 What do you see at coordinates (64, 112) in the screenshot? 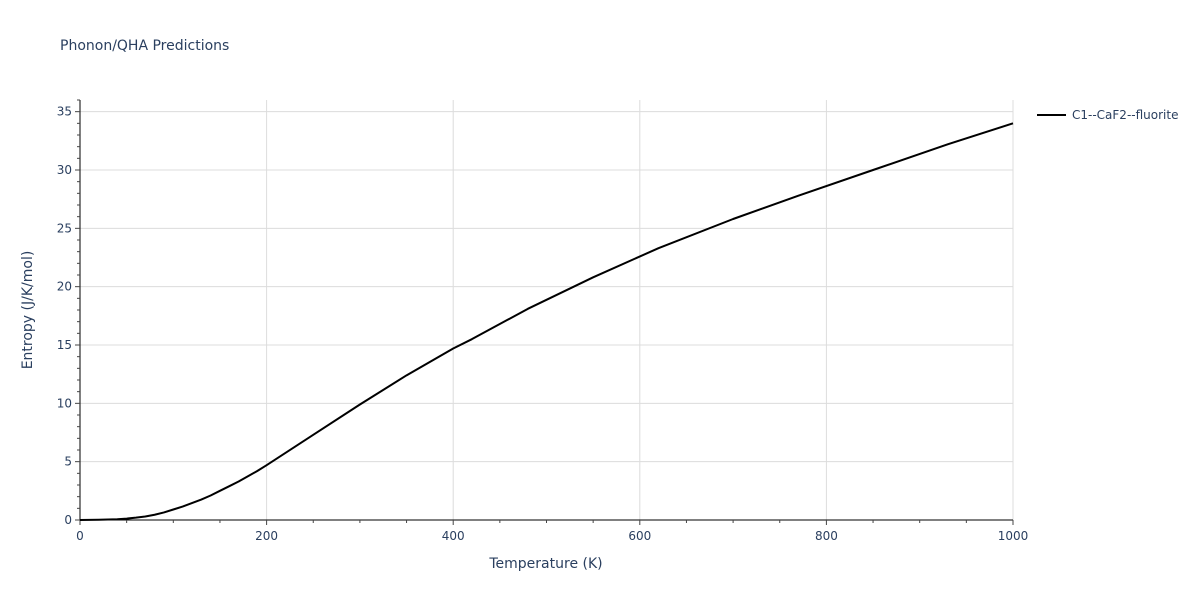
I see `y-tick-label: 35` at bounding box center [64, 112].